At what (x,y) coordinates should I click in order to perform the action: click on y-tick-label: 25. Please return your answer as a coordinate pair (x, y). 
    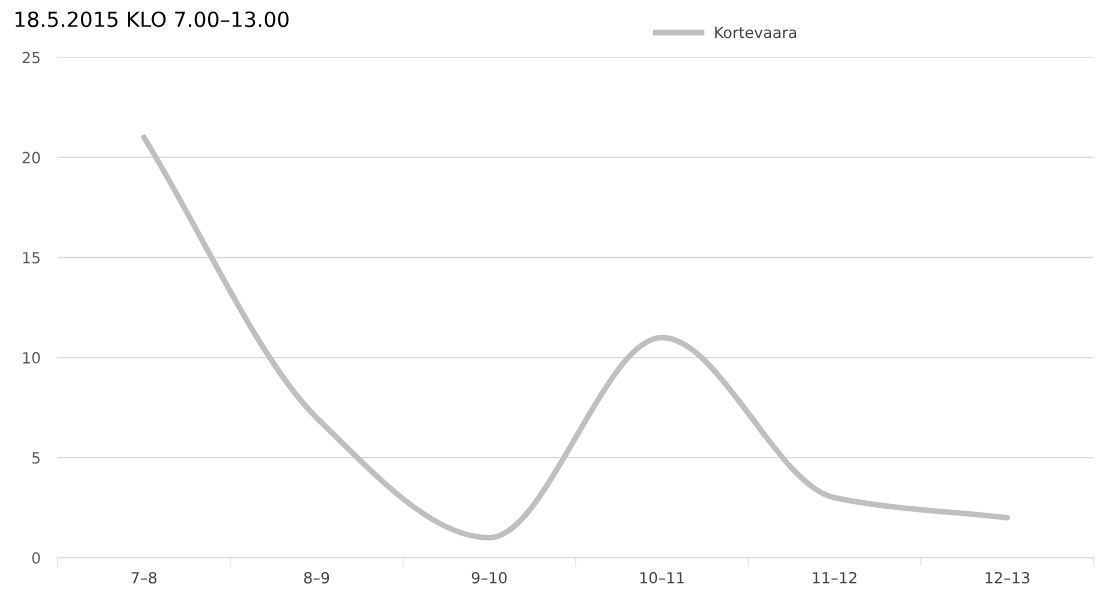
    Looking at the image, I should click on (31, 57).